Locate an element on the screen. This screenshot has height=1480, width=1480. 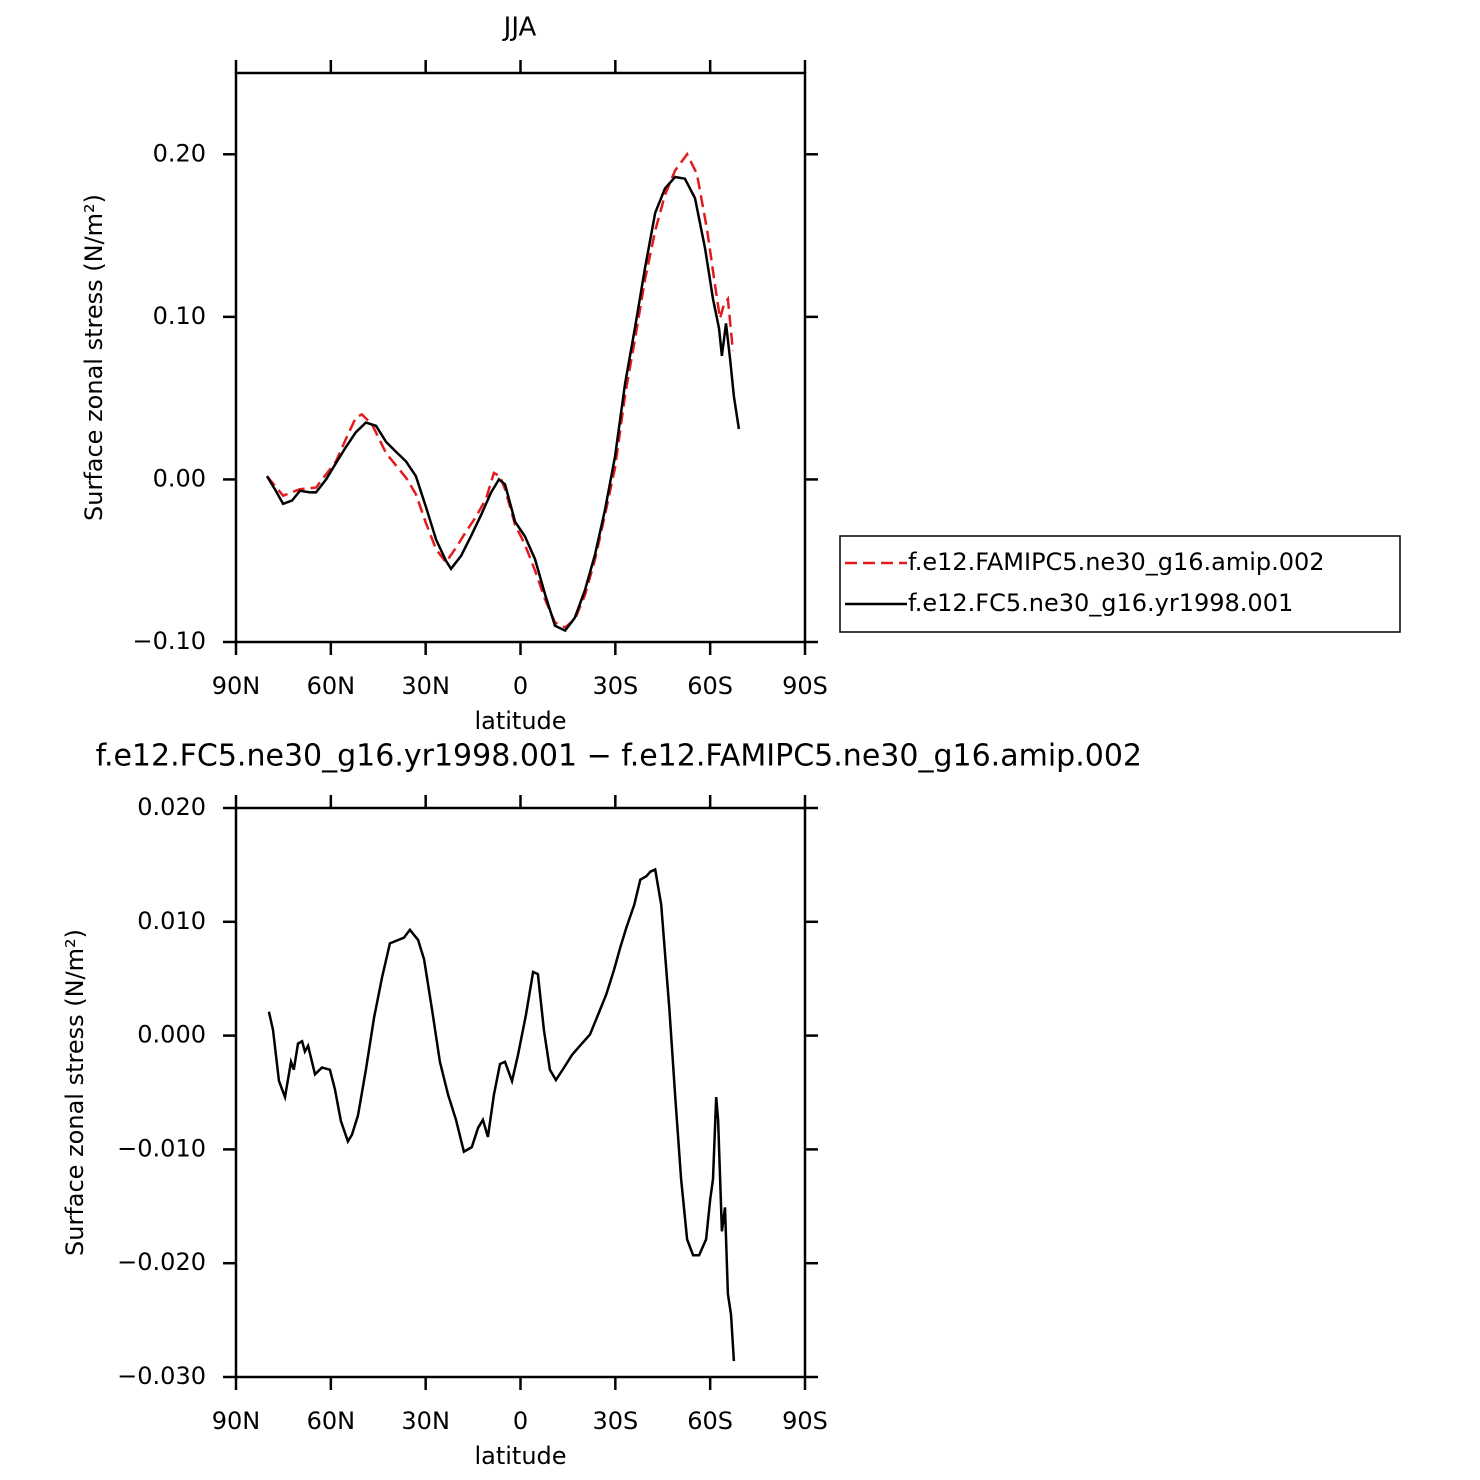
y-tick-label: −0.020 is located at coordinates (161, 1262).